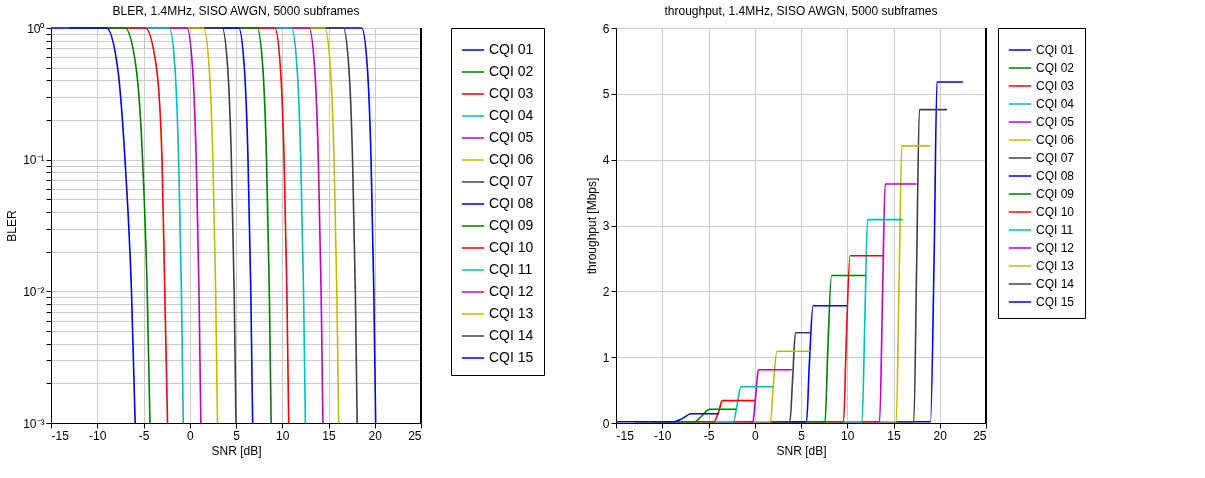 The height and width of the screenshot is (478, 1205). What do you see at coordinates (34, 160) in the screenshot?
I see `y-tick-label: 10⁻¹` at bounding box center [34, 160].